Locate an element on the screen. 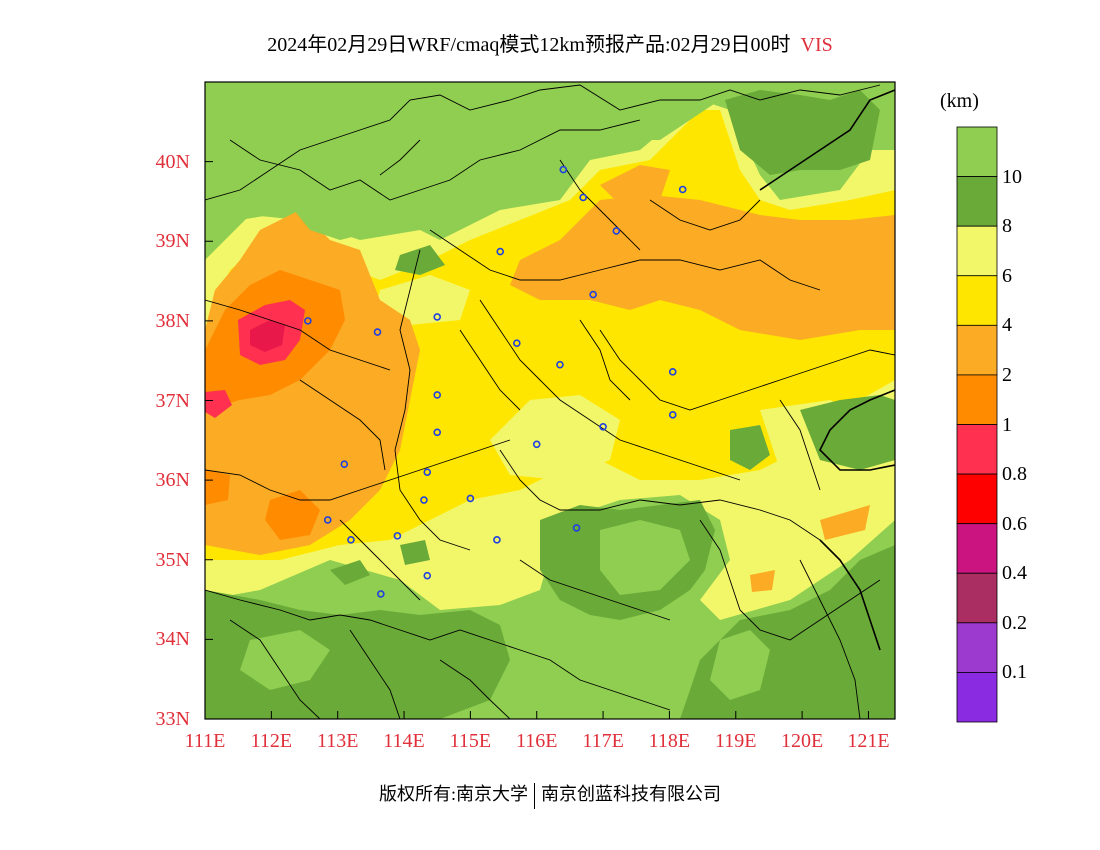 This screenshot has height=850, width=1100. lon-tick-label: 121E is located at coordinates (868, 741).